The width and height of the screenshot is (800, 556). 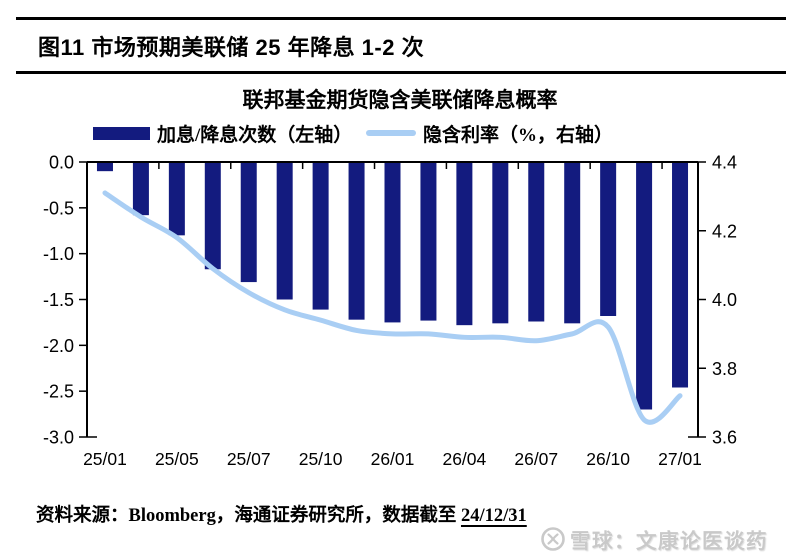 What do you see at coordinates (58, 254) in the screenshot?
I see `left-axis-label: -1.0` at bounding box center [58, 254].